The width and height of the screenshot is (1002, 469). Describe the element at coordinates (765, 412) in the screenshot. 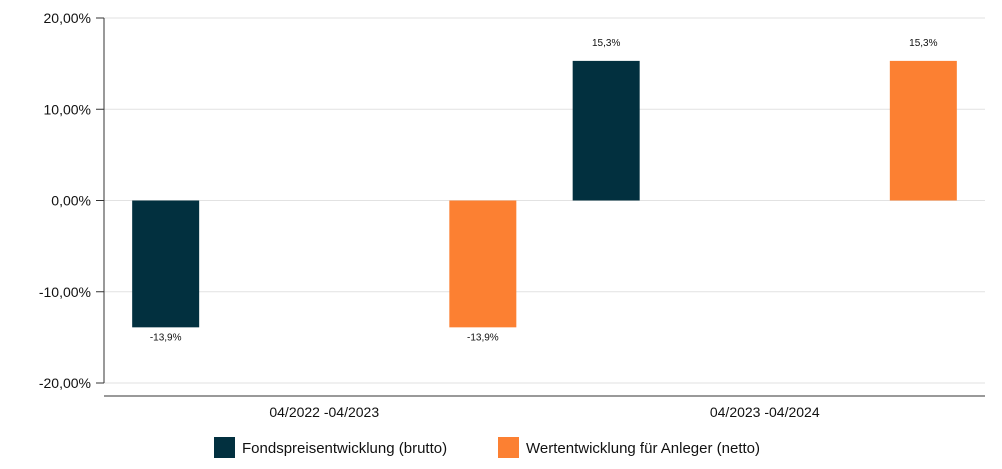

I see `x-category-label: 04/2023 -04/2024` at that location.